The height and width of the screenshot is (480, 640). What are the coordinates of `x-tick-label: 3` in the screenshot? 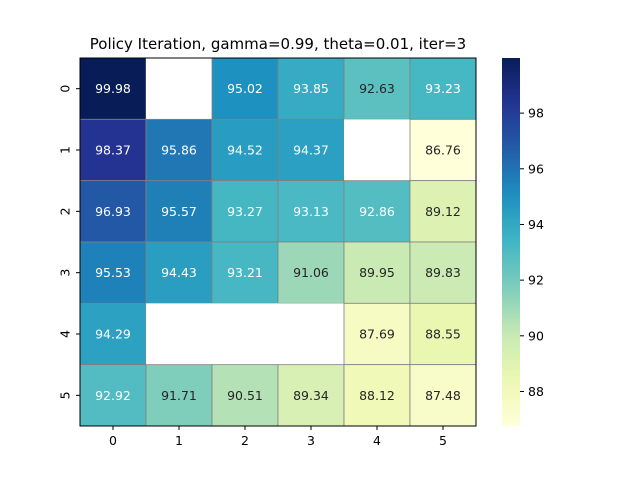 It's located at (311, 440).